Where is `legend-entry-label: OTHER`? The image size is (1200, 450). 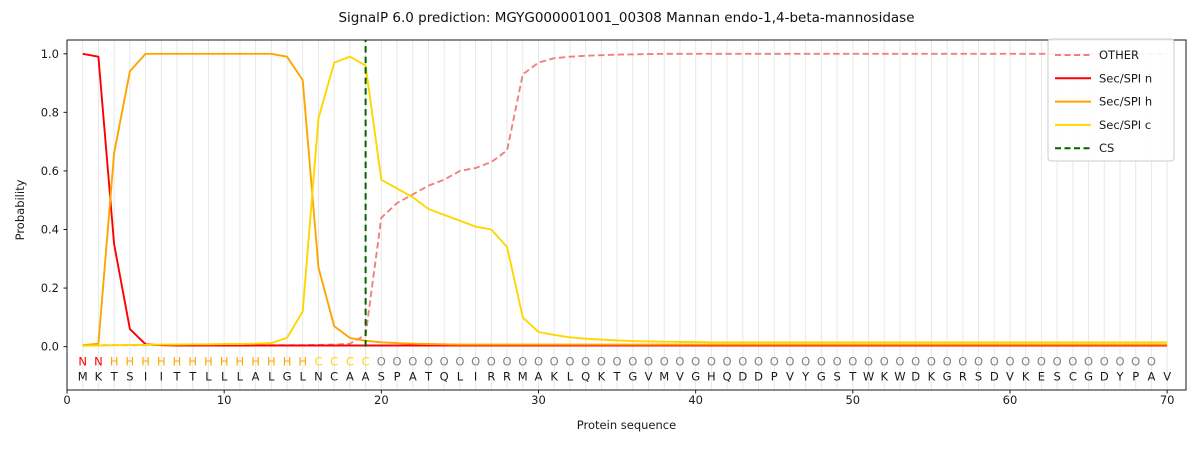
legend-entry-label: OTHER is located at coordinates (1119, 55).